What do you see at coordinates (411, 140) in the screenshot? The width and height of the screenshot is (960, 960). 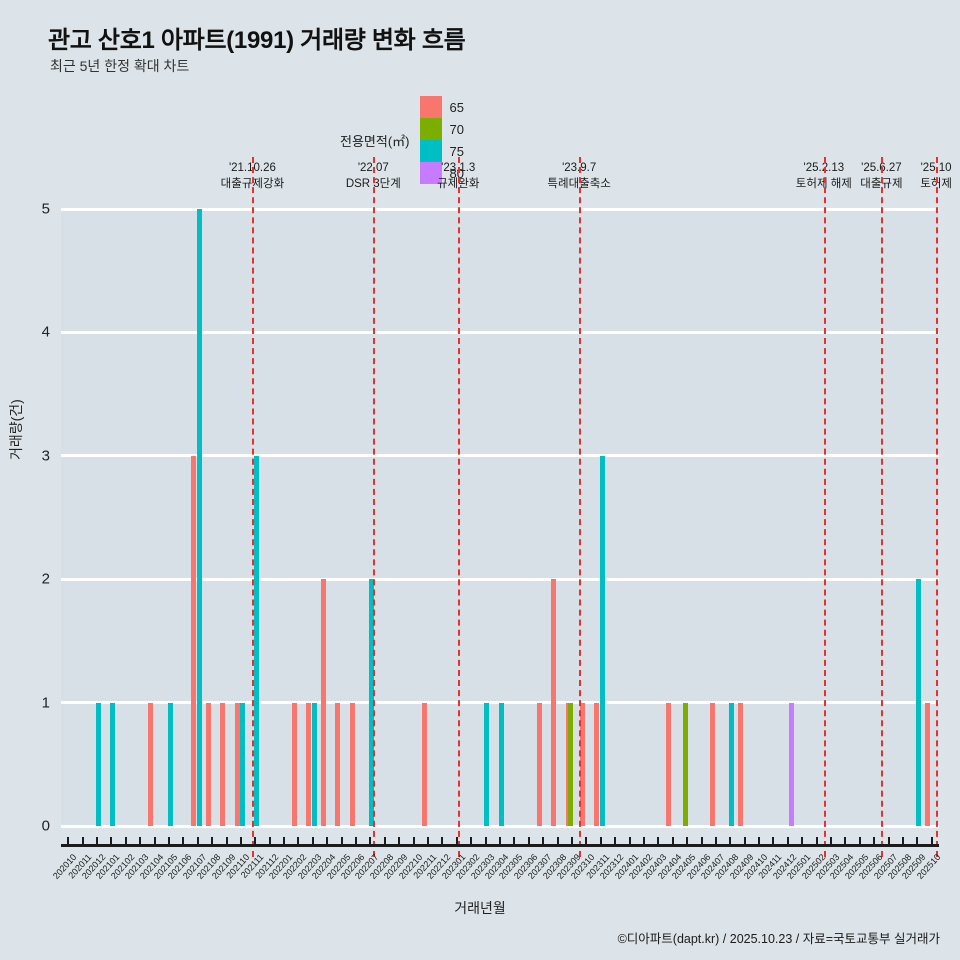 I see `legend: 전용면적(㎡) 65 70 75 80` at bounding box center [411, 140].